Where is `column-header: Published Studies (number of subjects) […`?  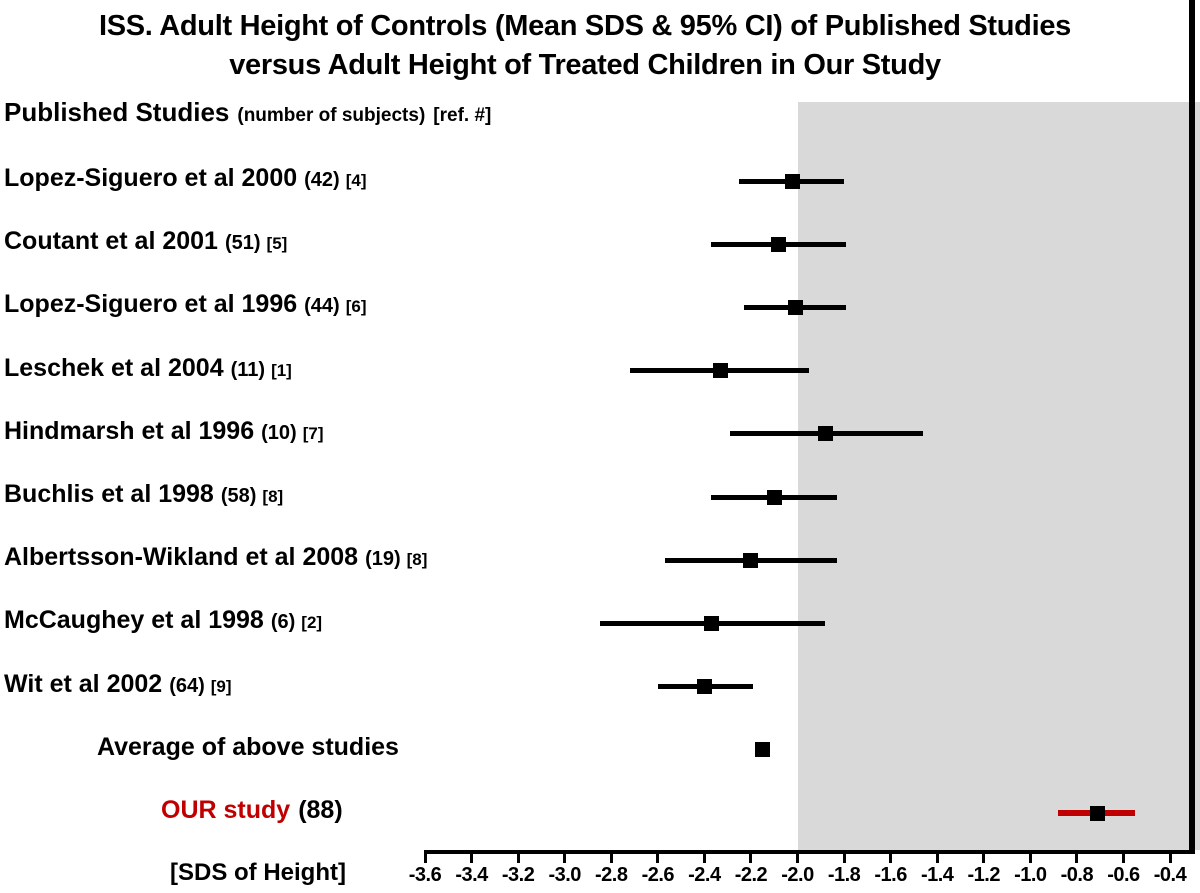 column-header: Published Studies (number of subjects) [… is located at coordinates (247, 112).